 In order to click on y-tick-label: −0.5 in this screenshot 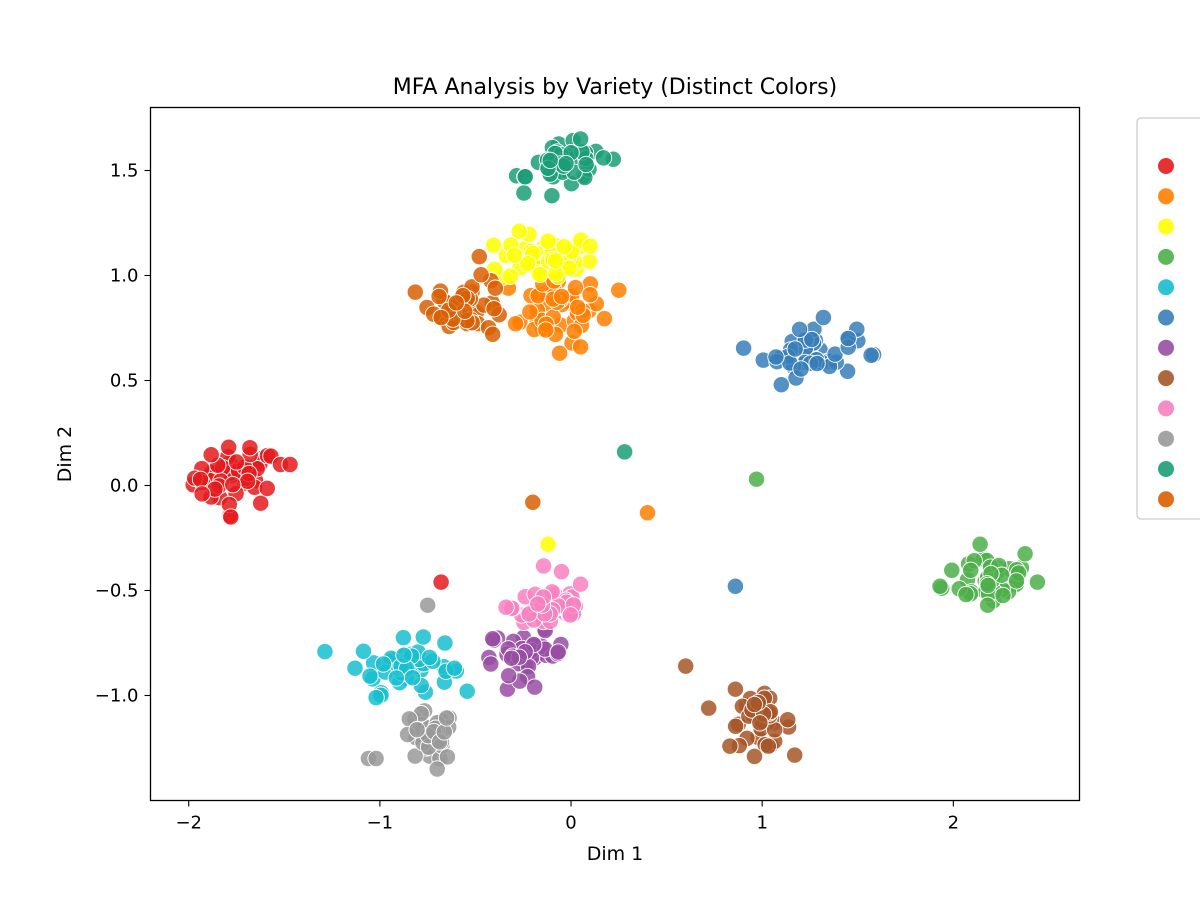, I will do `click(117, 591)`.